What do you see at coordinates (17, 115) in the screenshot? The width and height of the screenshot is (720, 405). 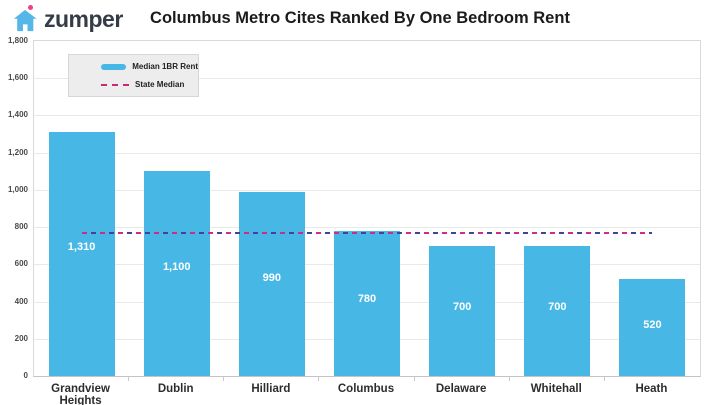 I see `y-tick-label: 1,400` at bounding box center [17, 115].